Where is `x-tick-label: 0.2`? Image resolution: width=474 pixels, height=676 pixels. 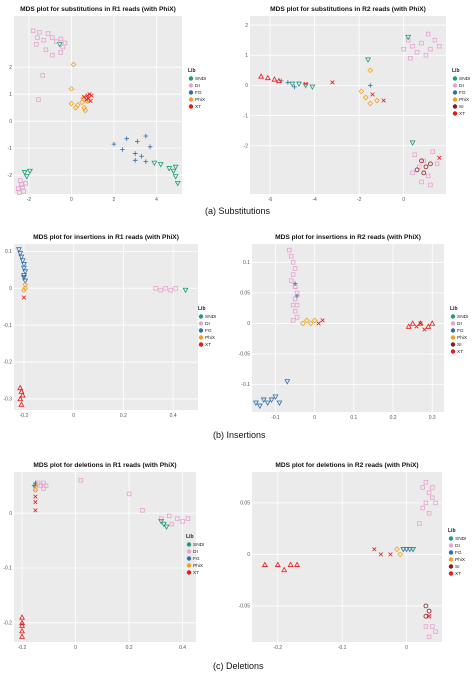 x-tick-label: 0.2 is located at coordinates (393, 418).